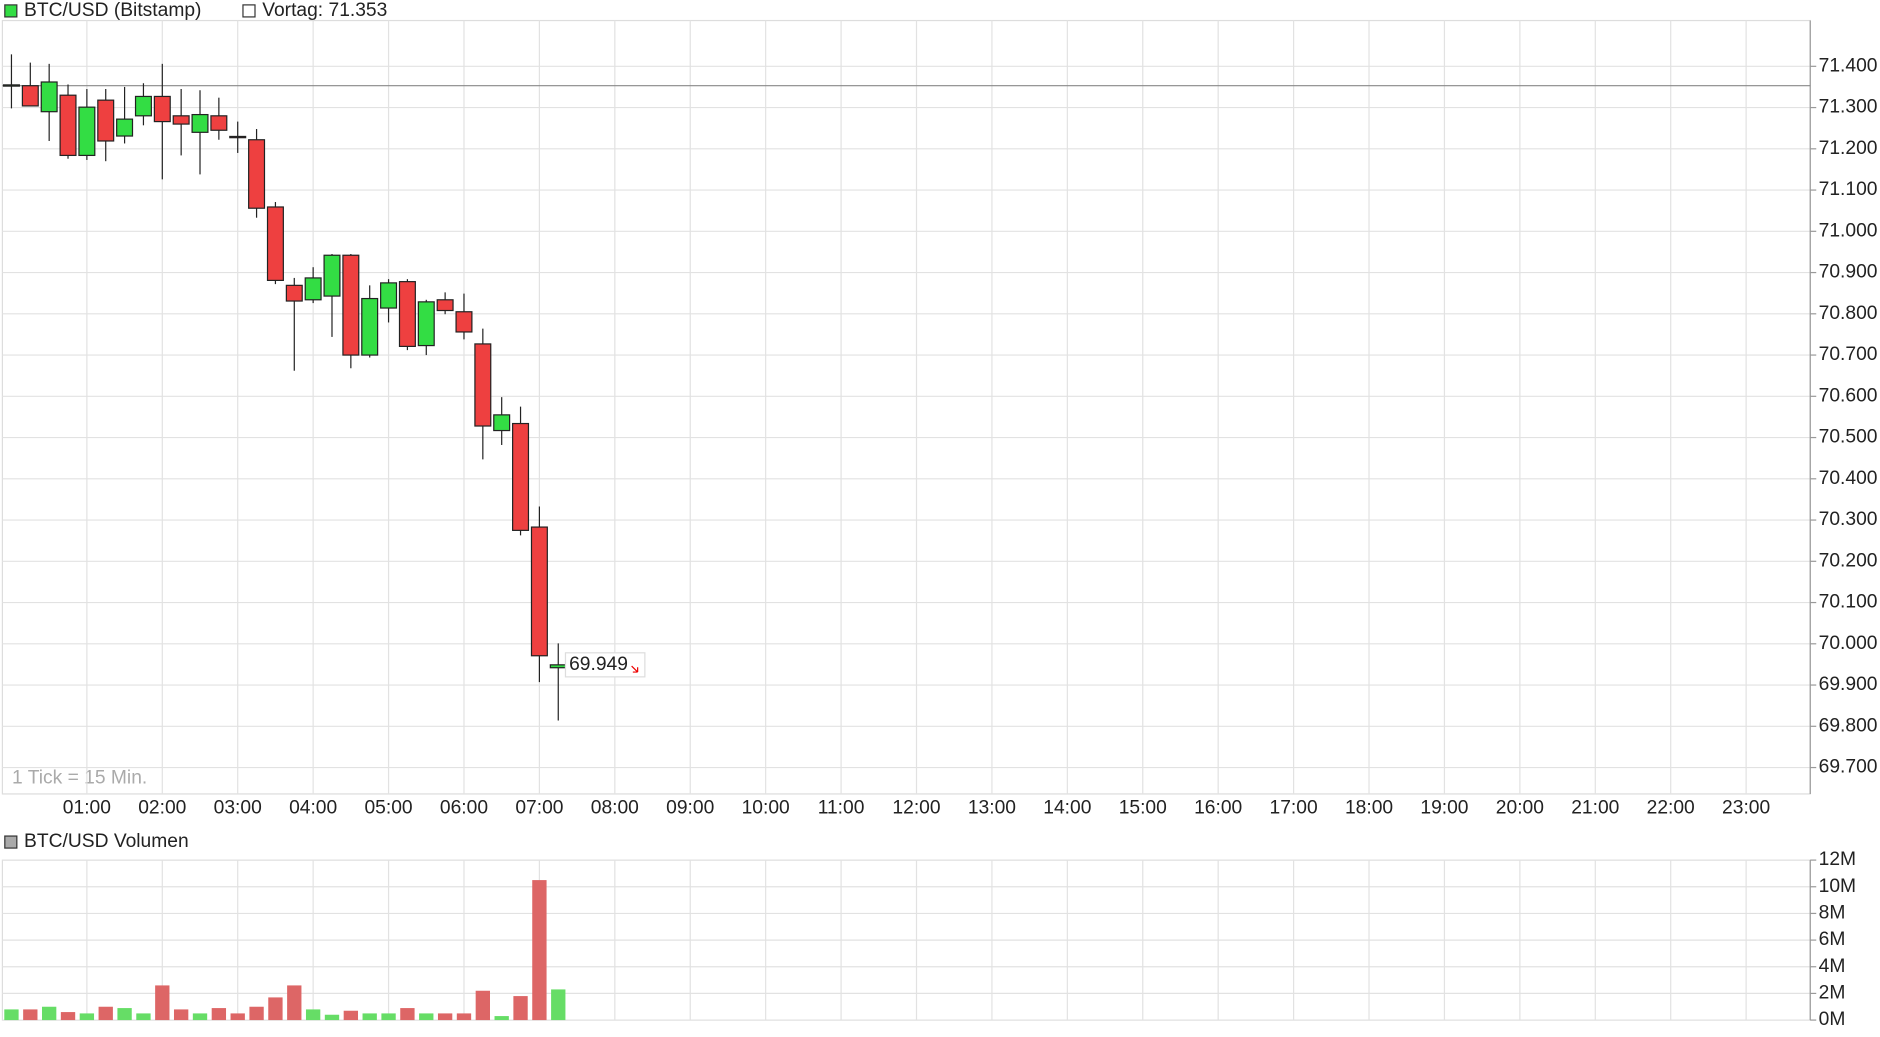 The width and height of the screenshot is (1880, 1037). What do you see at coordinates (1848, 437) in the screenshot?
I see `y-tick-label: 70.500` at bounding box center [1848, 437].